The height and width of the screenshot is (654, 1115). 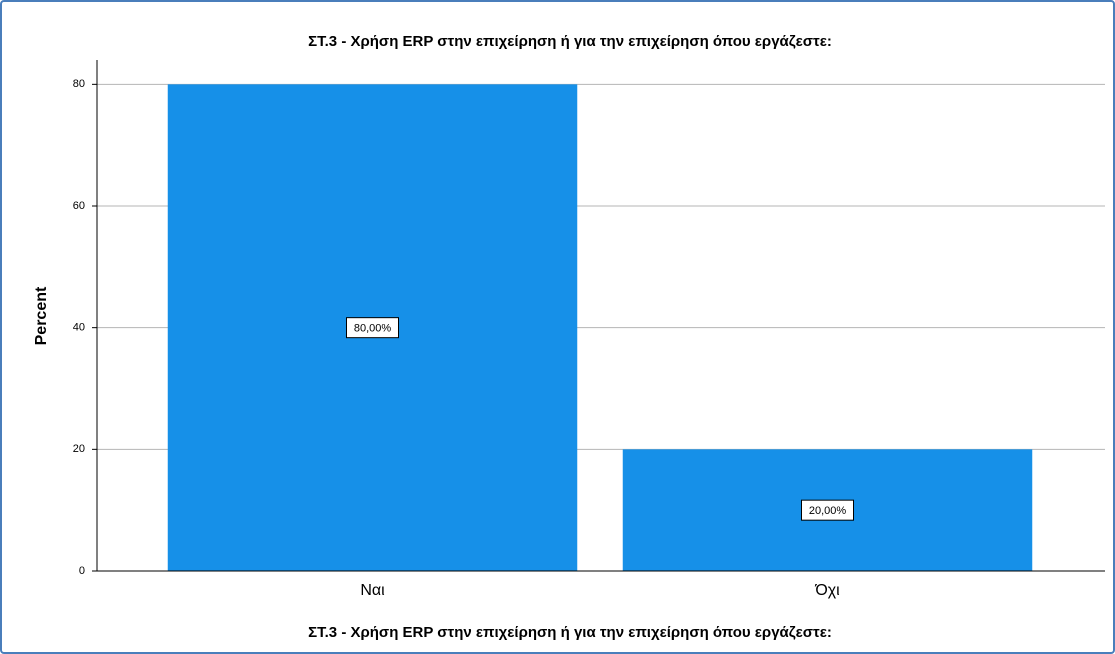 What do you see at coordinates (41, 315) in the screenshot?
I see `y-axis-label: Percent` at bounding box center [41, 315].